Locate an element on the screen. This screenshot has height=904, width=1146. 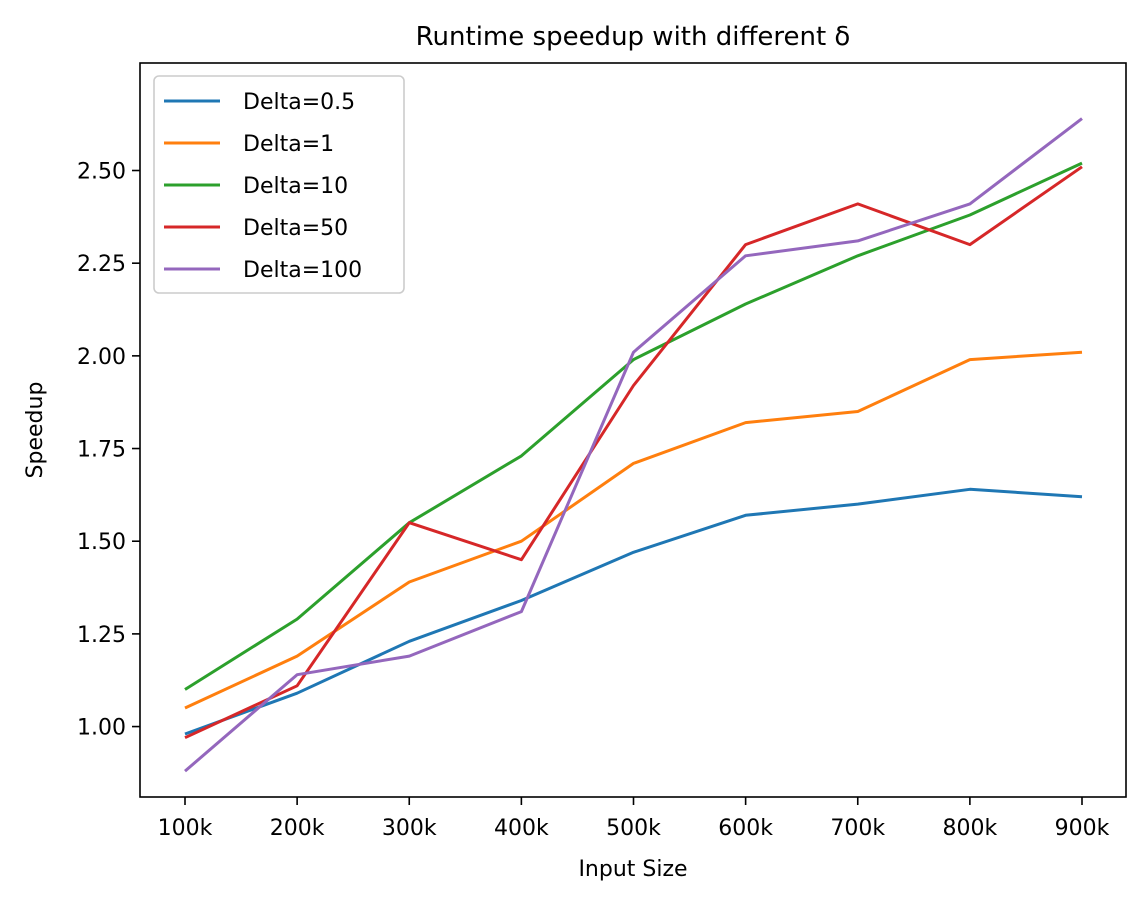
x-tick-label: 500k is located at coordinates (633, 828).